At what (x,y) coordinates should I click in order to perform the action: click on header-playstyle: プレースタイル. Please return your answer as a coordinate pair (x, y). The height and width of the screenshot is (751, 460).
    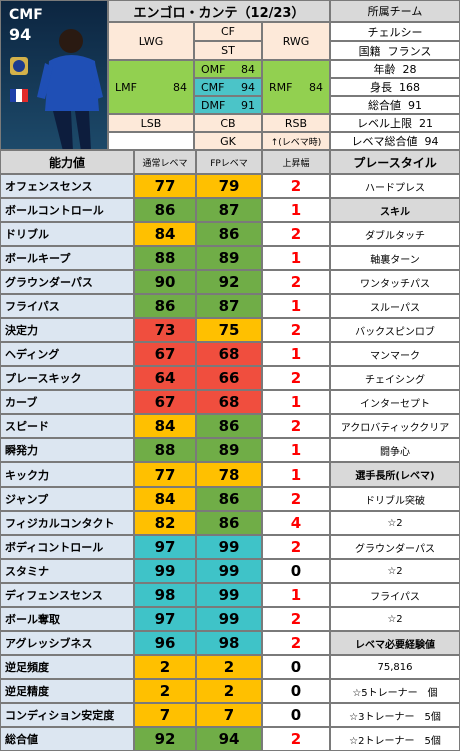
    Looking at the image, I should click on (395, 162).